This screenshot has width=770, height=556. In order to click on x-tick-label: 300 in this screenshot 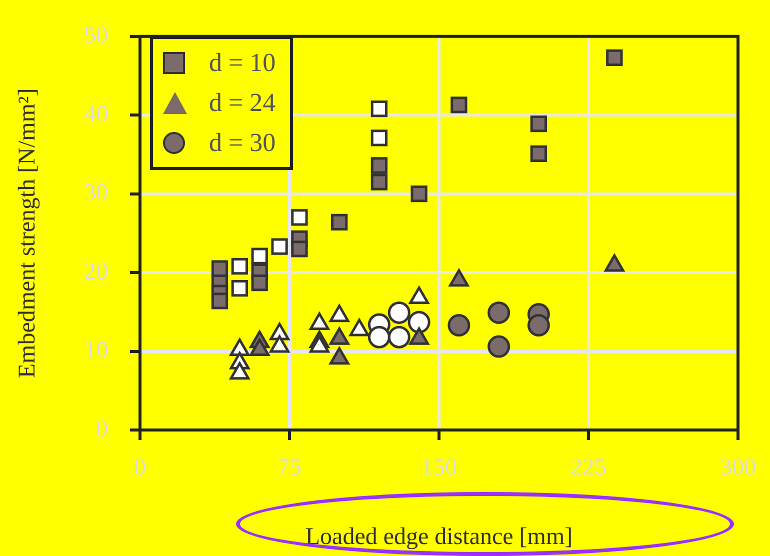, I will do `click(738, 467)`.